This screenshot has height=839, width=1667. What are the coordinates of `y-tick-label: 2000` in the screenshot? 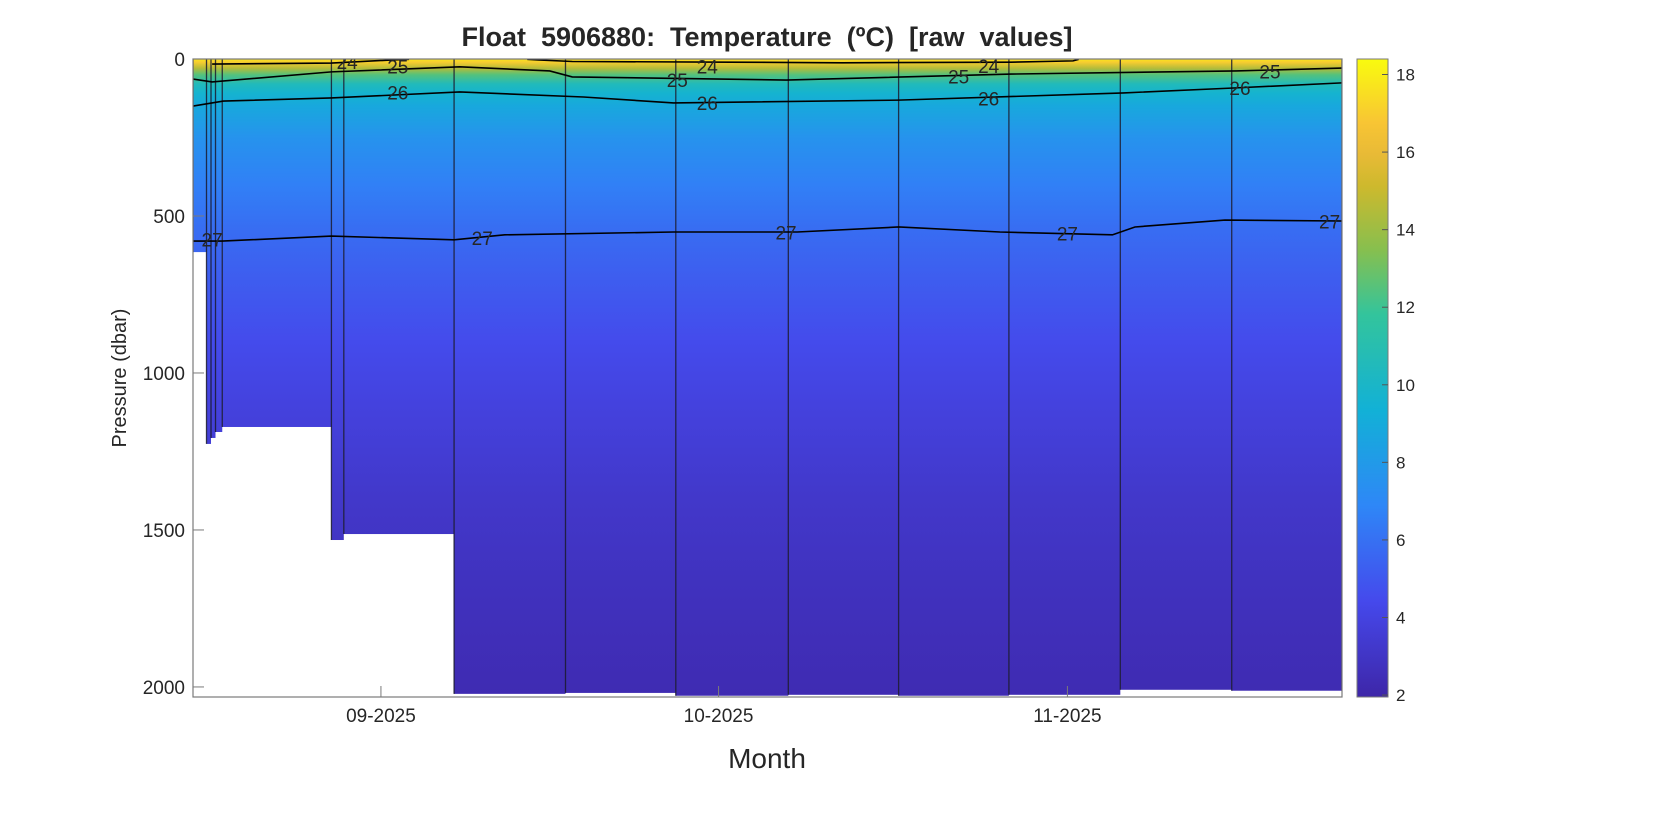 It's located at (164, 688).